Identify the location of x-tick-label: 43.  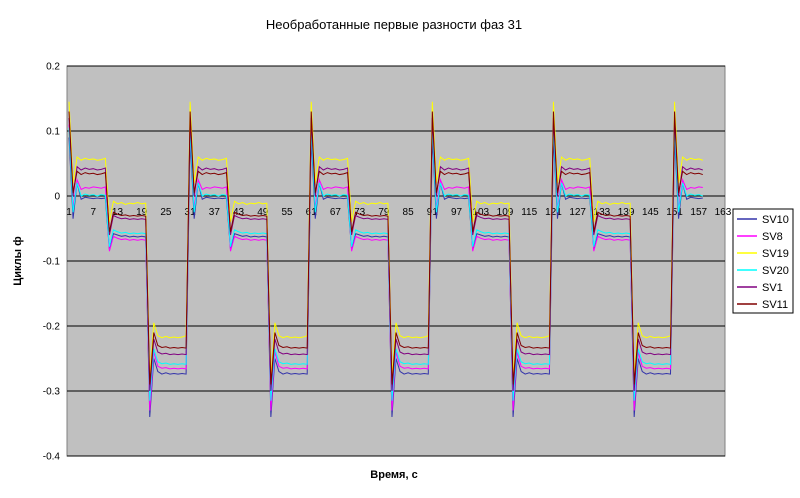
(239, 212).